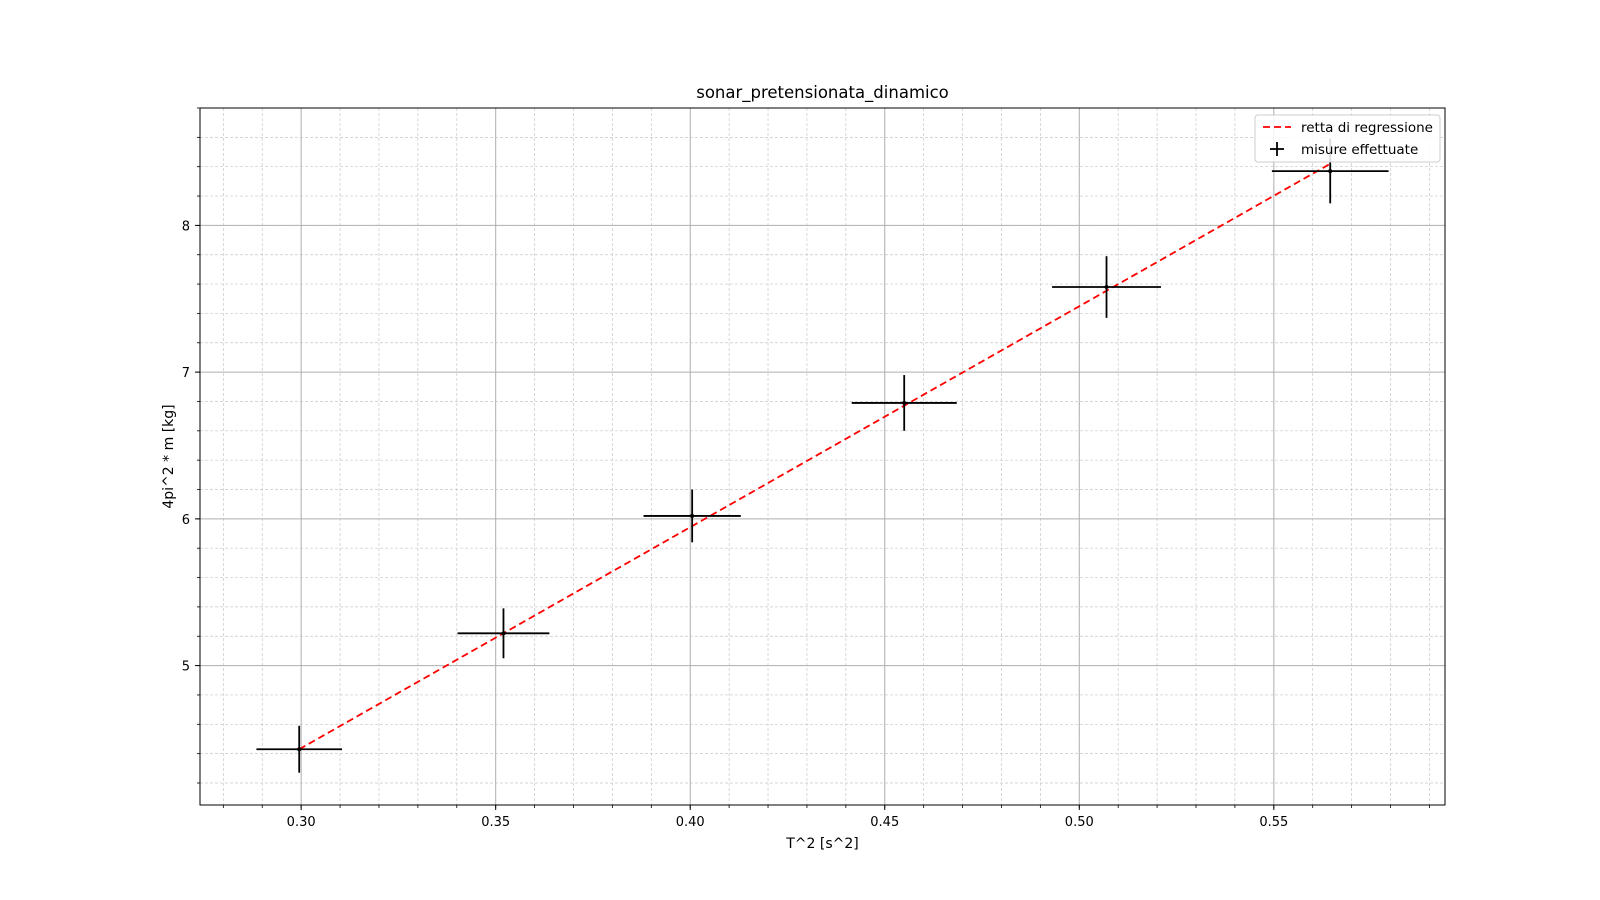 This screenshot has width=1600, height=900. What do you see at coordinates (186, 226) in the screenshot?
I see `y-tick-label: 8` at bounding box center [186, 226].